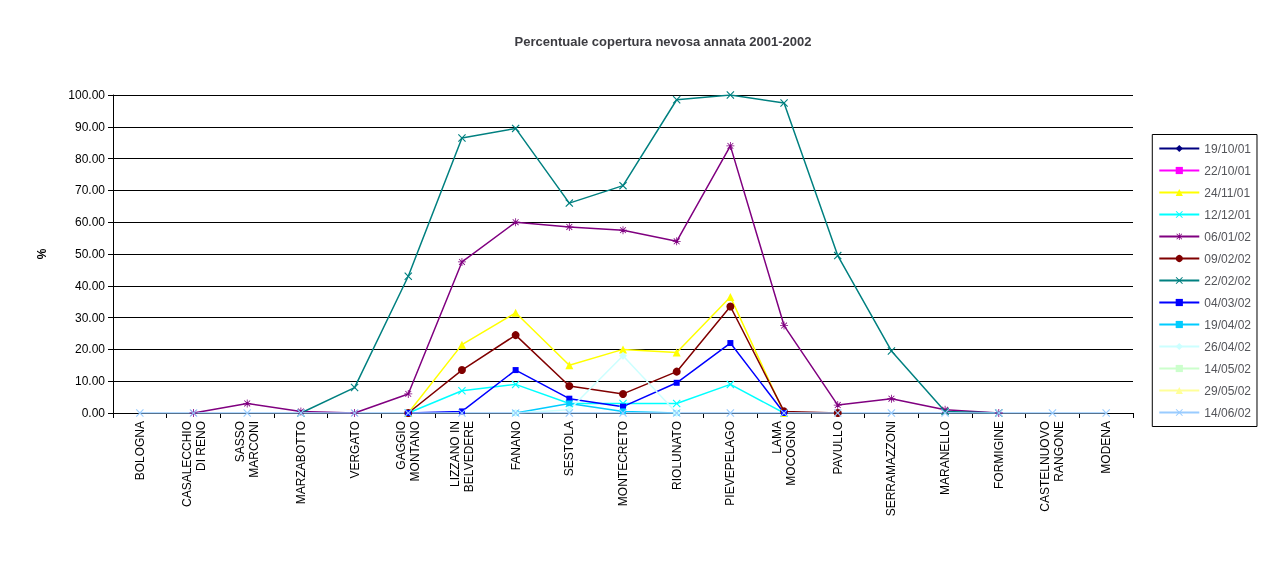 This screenshot has height=561, width=1271. Describe the element at coordinates (891, 469) in the screenshot. I see `x-tick-label: SERRAMAZZONI` at that location.